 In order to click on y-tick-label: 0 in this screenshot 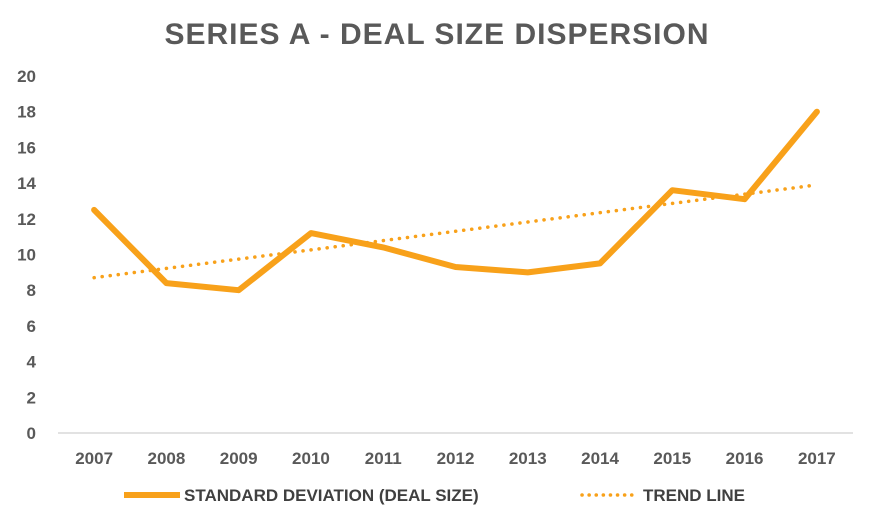, I will do `click(31, 433)`.